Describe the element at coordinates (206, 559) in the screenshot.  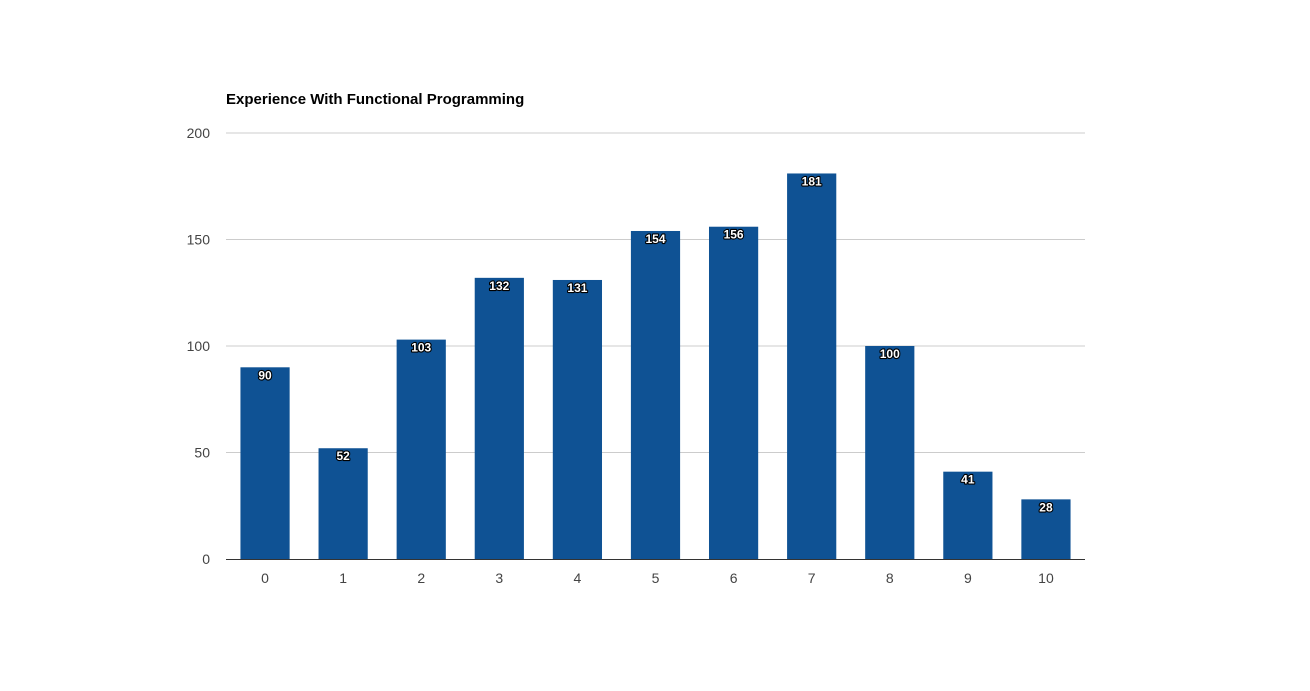
I see `y-tick-label: 0` at that location.